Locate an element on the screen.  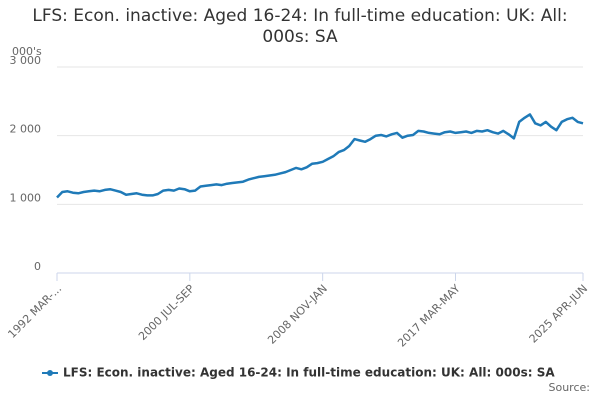
x-tick-label: 2017 MAR-MAY is located at coordinates (429, 316).